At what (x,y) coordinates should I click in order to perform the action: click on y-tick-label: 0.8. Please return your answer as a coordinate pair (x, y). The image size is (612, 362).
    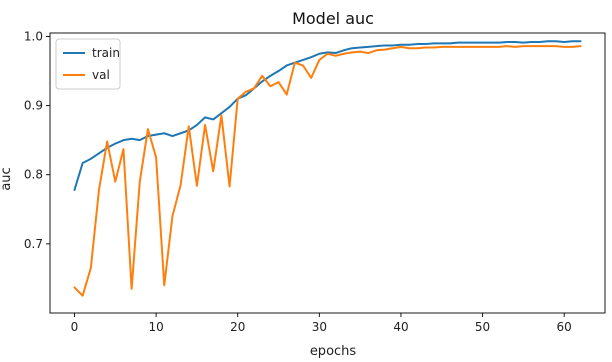
    Looking at the image, I should click on (33, 175).